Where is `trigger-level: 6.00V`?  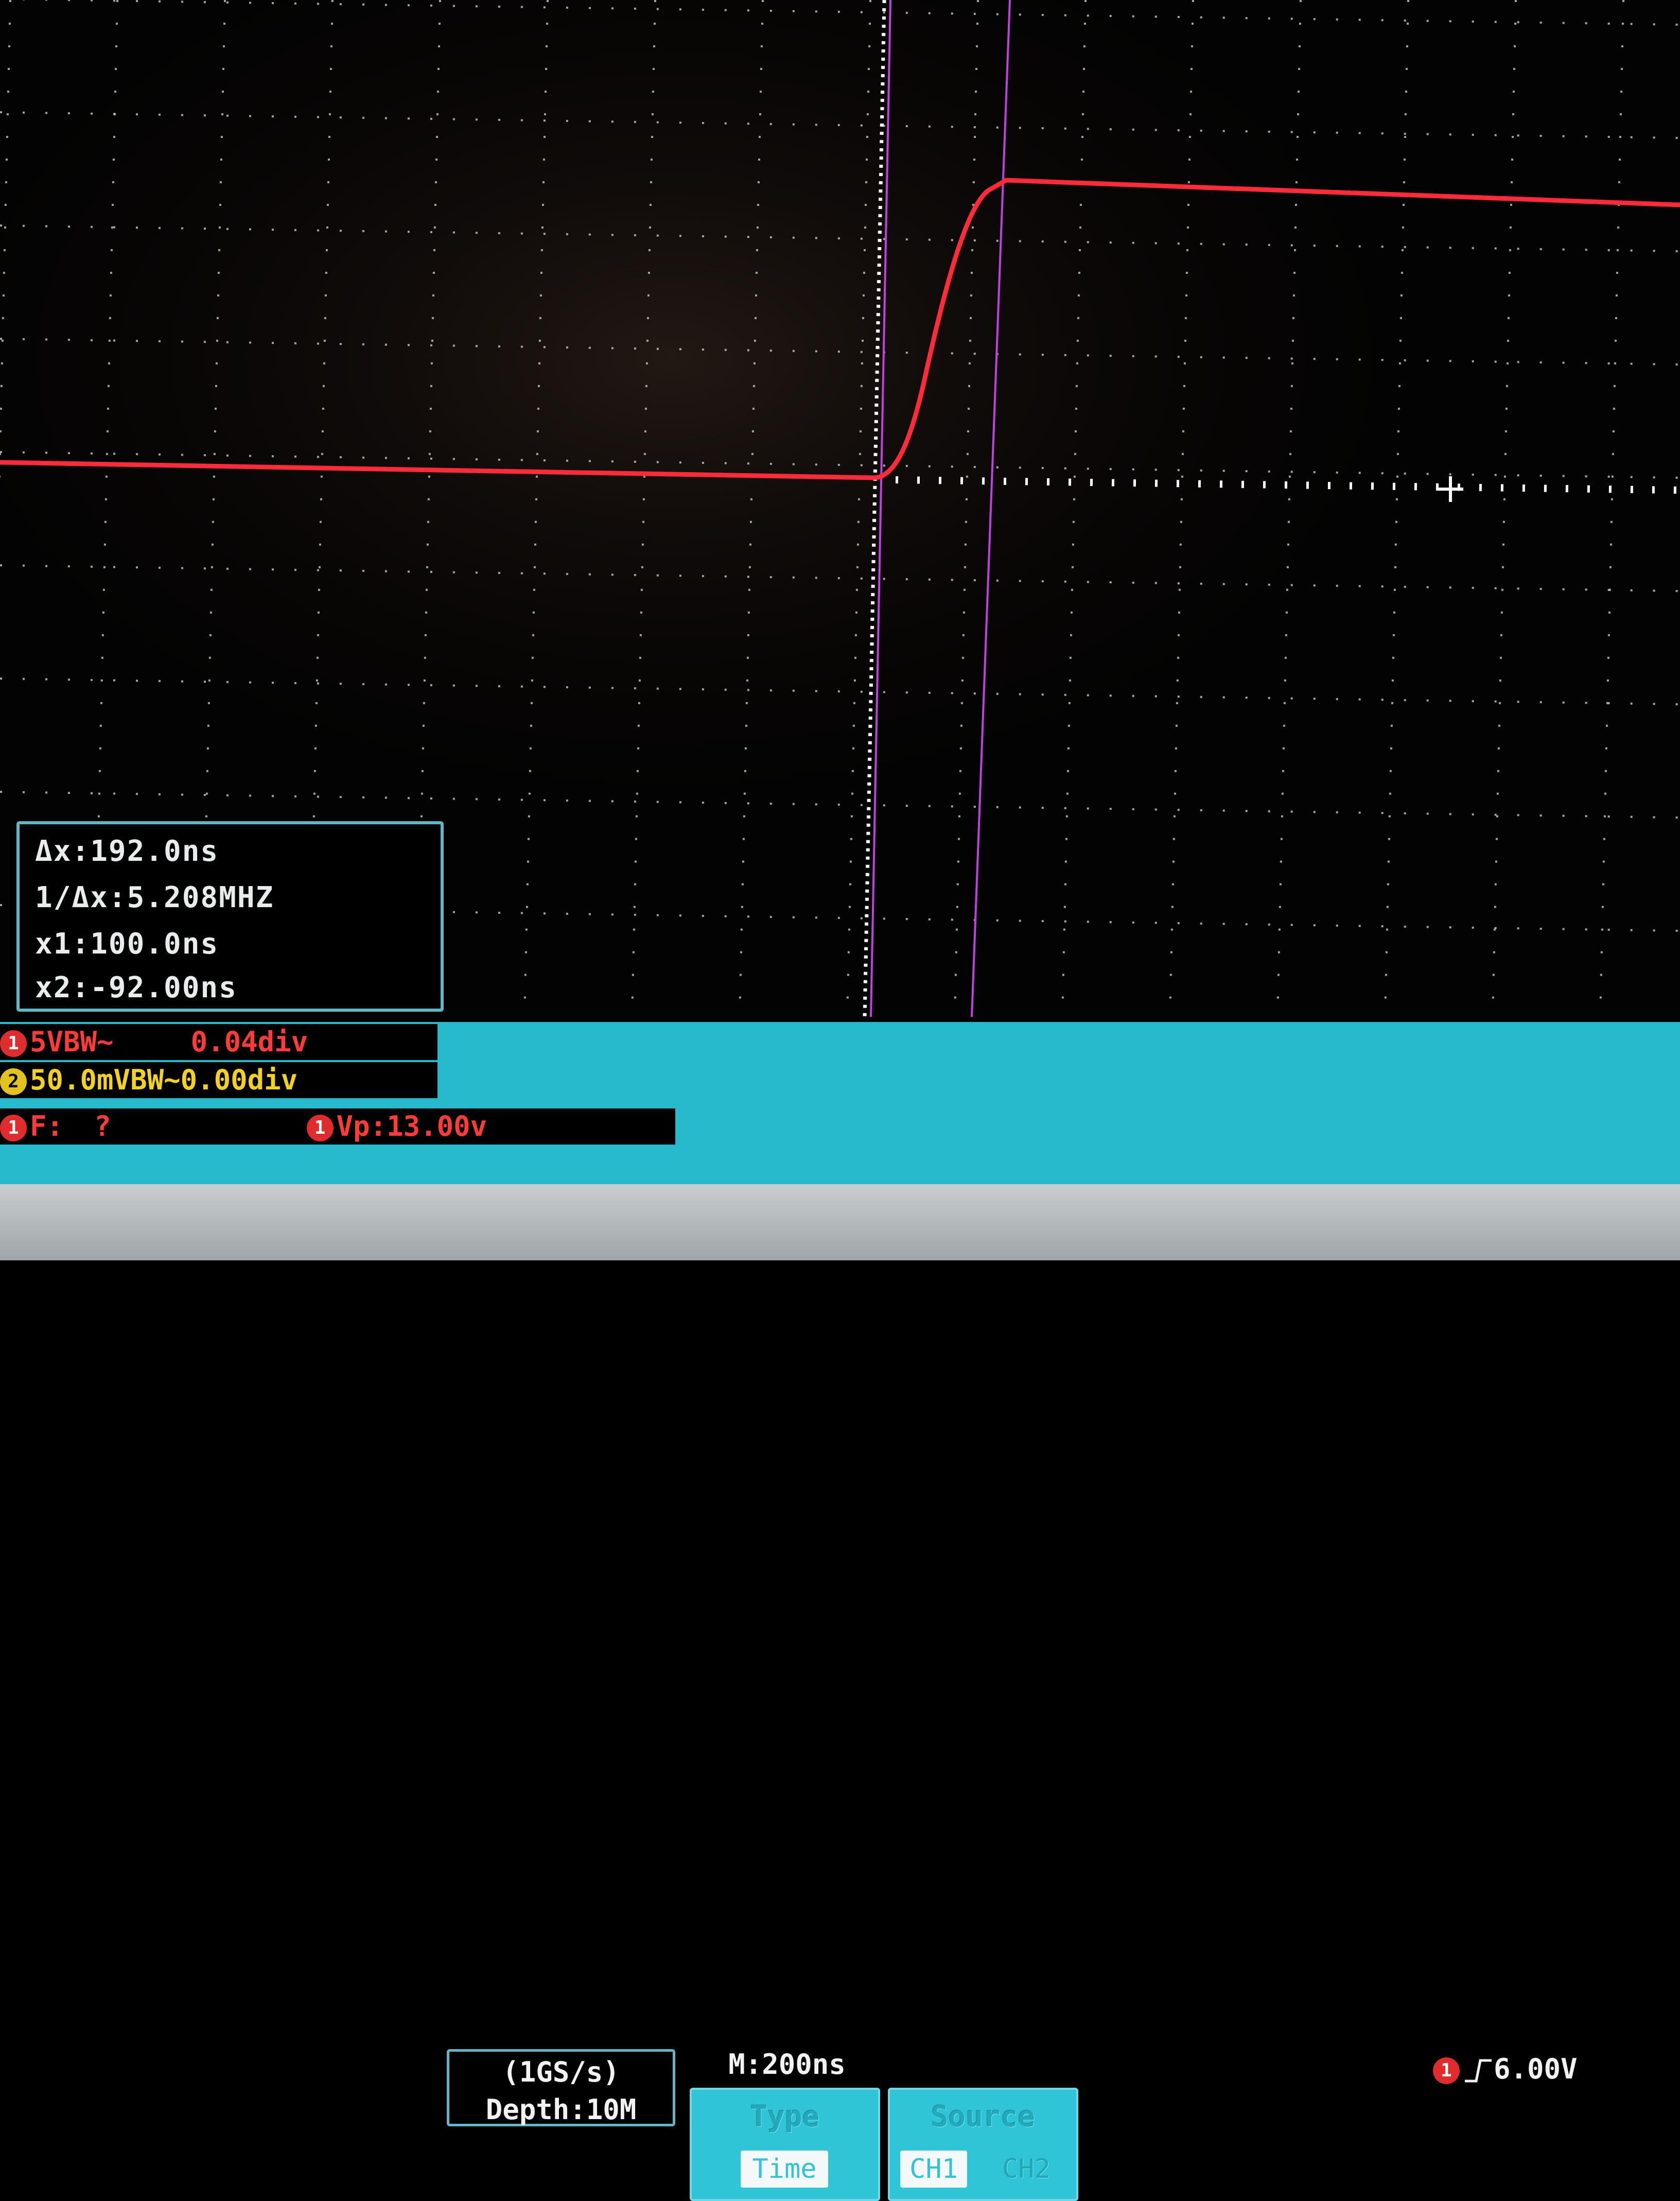 trigger-level: 6.00V is located at coordinates (1536, 2069).